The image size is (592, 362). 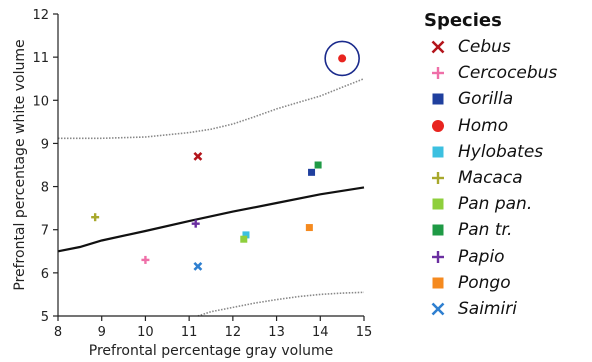 What do you see at coordinates (198, 156) in the screenshot?
I see `data-point-cebus` at bounding box center [198, 156].